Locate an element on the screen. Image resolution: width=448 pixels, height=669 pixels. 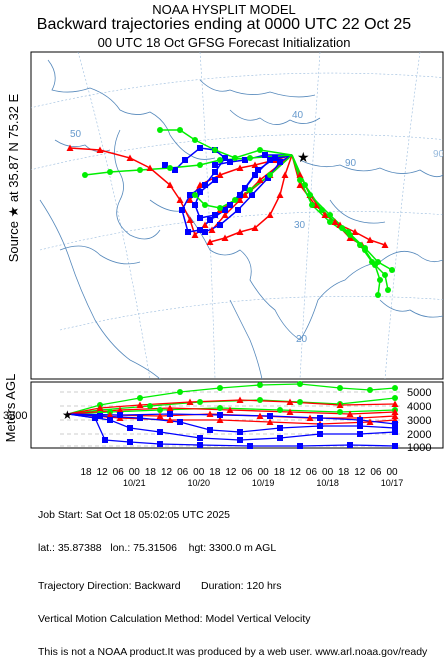
lon-label-50: 50 is located at coordinates (76, 134).